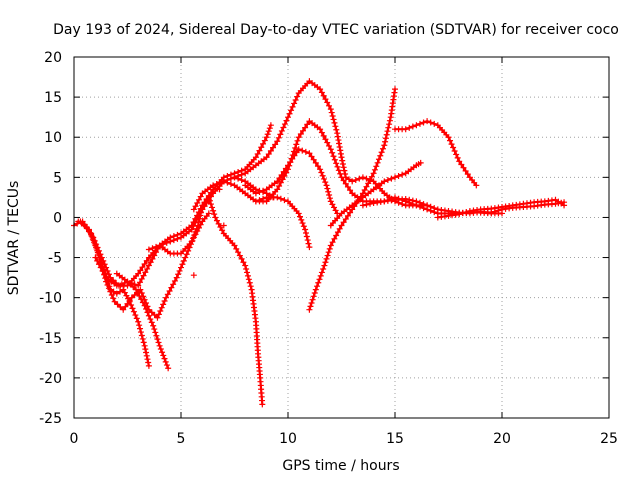 The width and height of the screenshot is (640, 480). Describe the element at coordinates (57, 178) in the screenshot. I see `y-tick-label: 5` at that location.